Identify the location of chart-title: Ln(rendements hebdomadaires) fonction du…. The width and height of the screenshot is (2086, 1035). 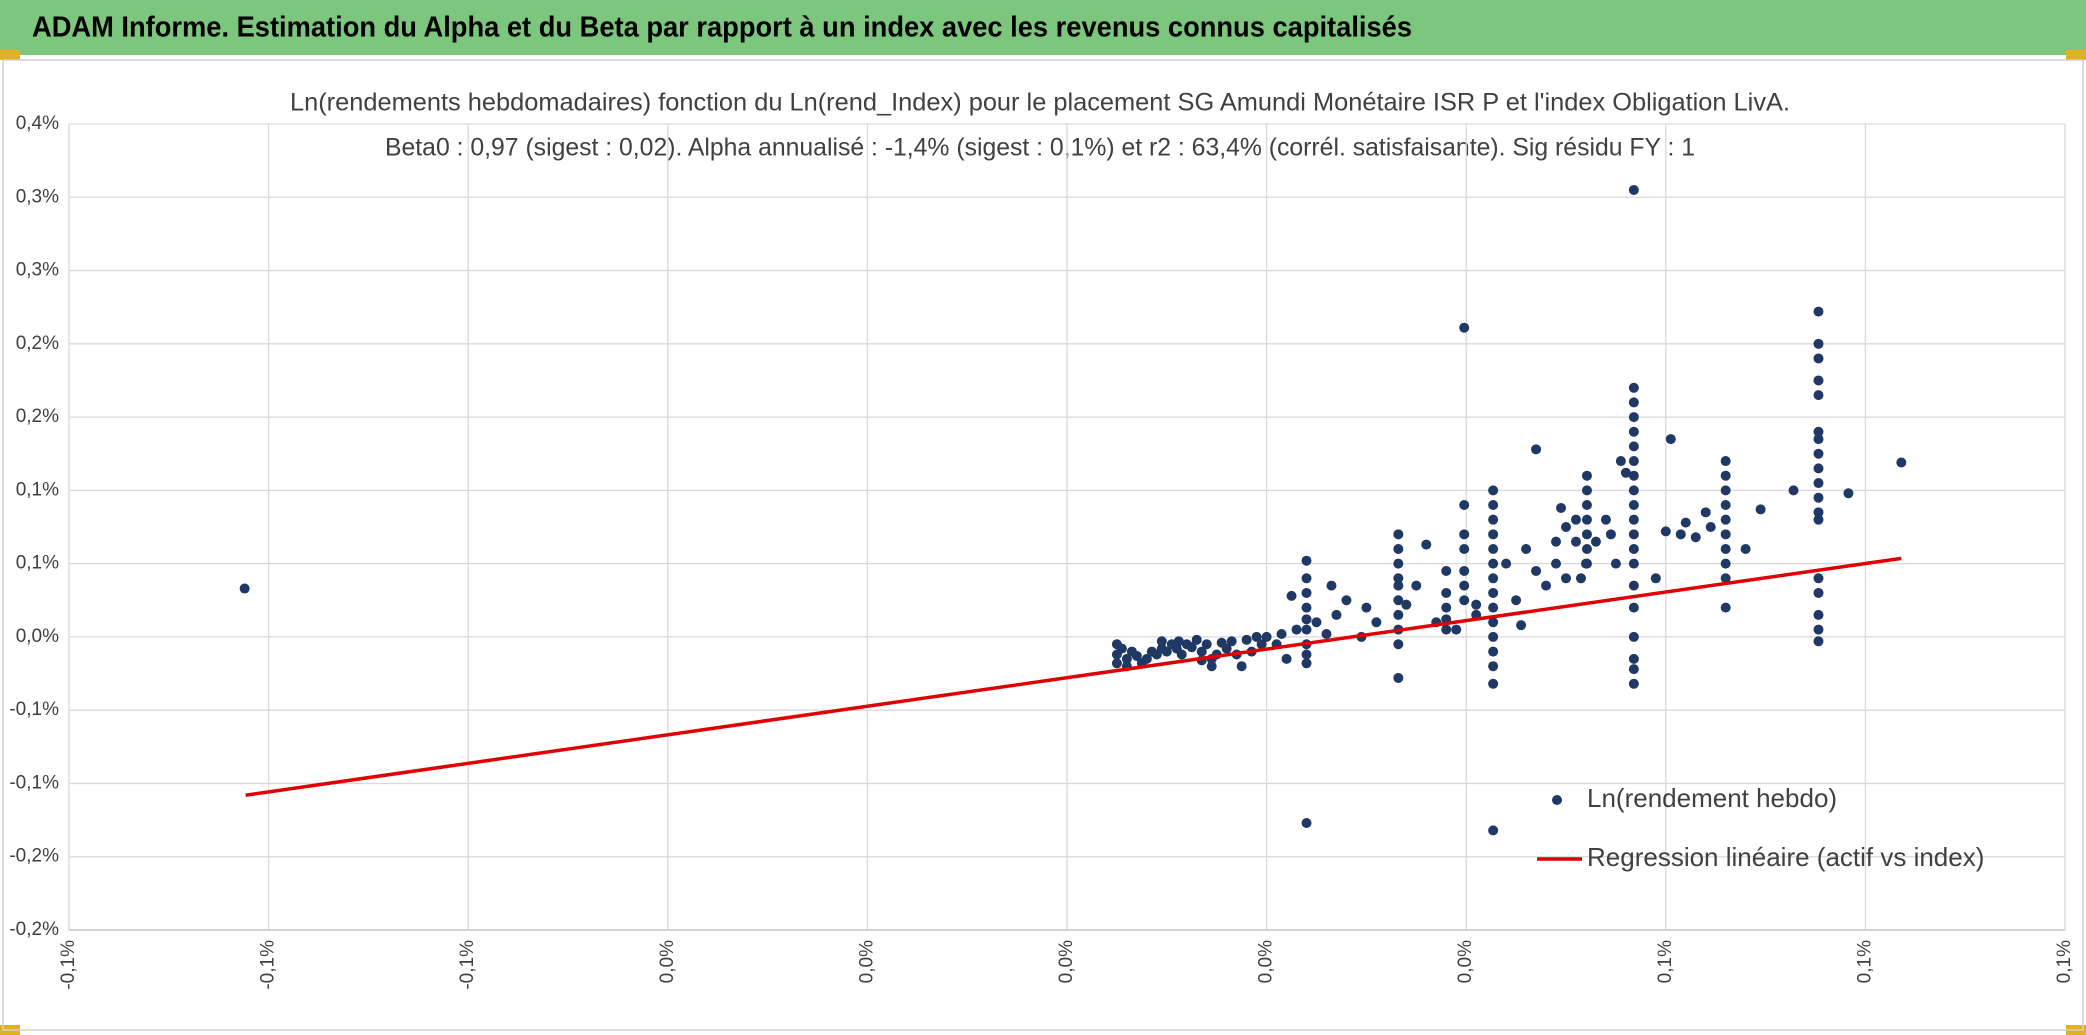
(1040, 103).